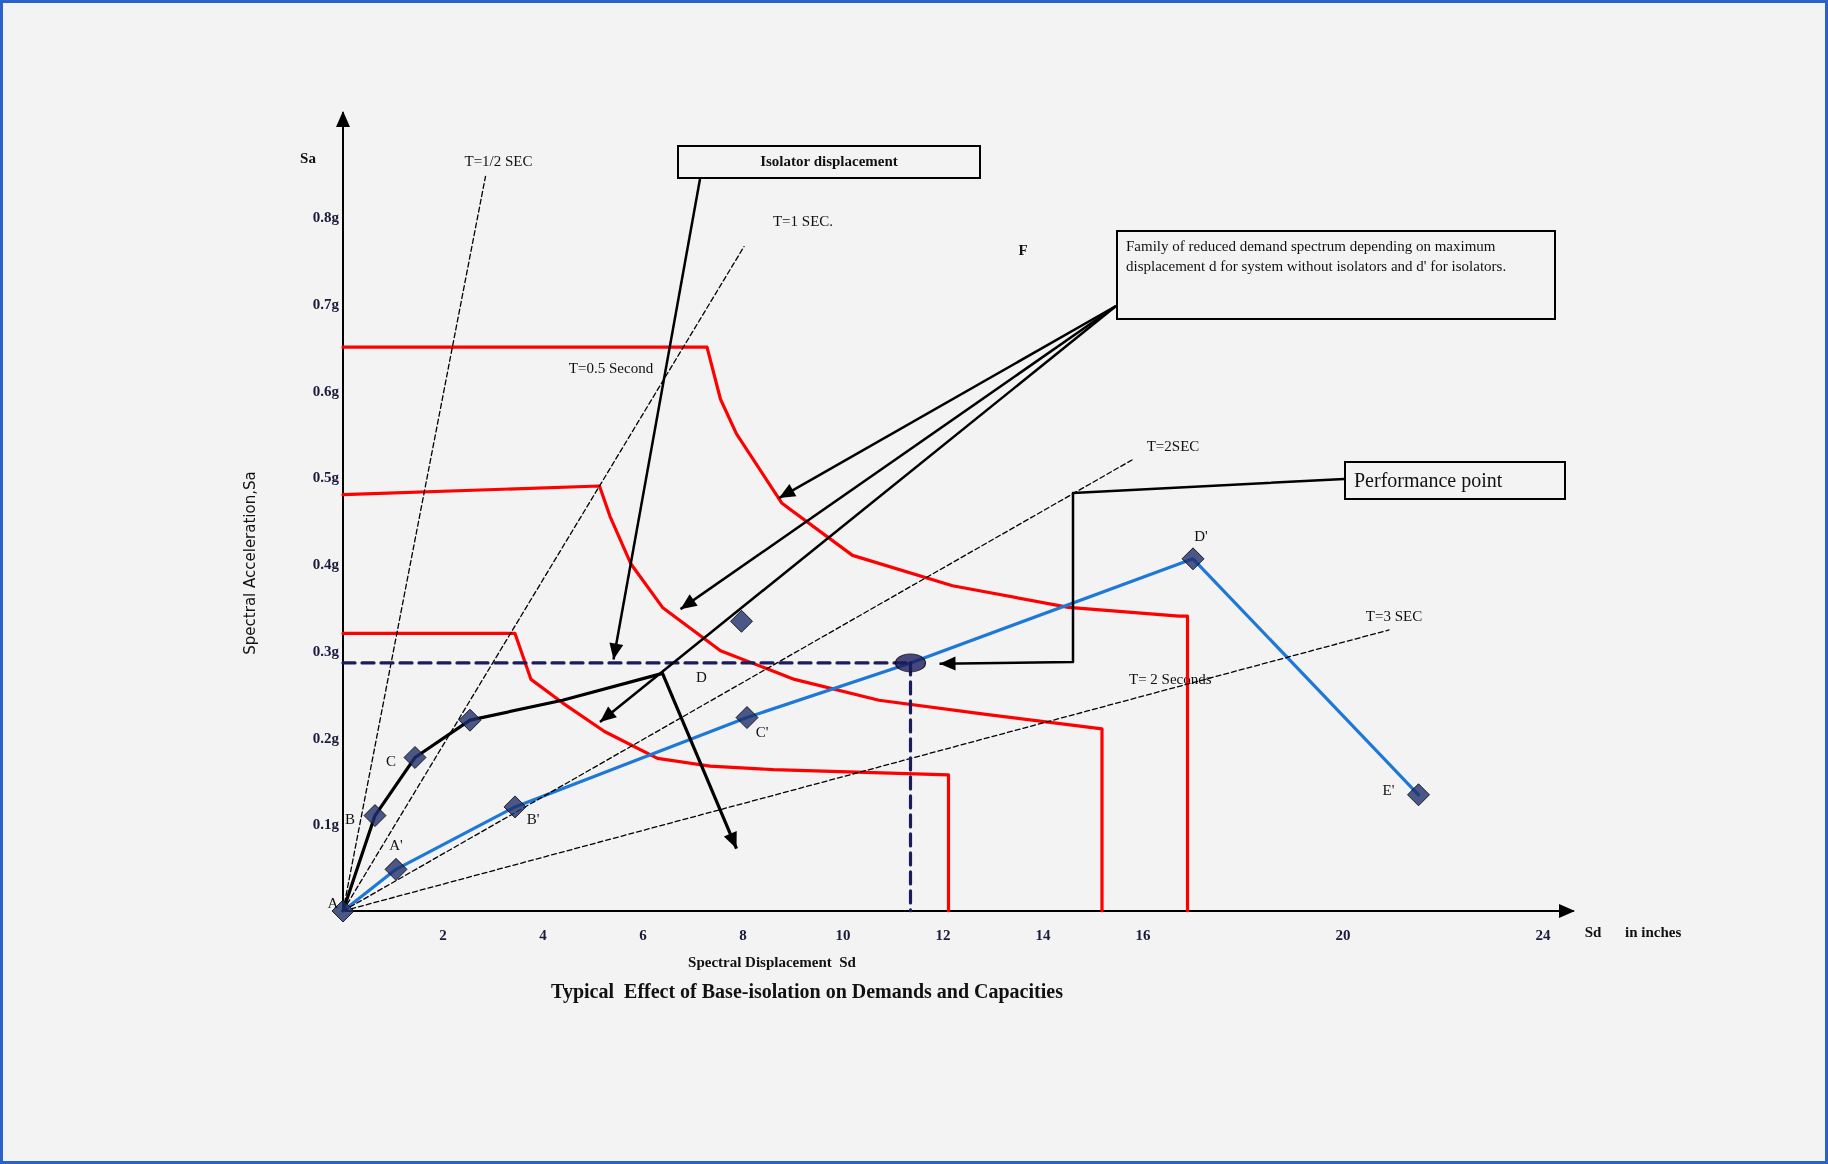 The width and height of the screenshot is (1828, 1164). What do you see at coordinates (396, 845) in the screenshot?
I see `annotation: A'` at bounding box center [396, 845].